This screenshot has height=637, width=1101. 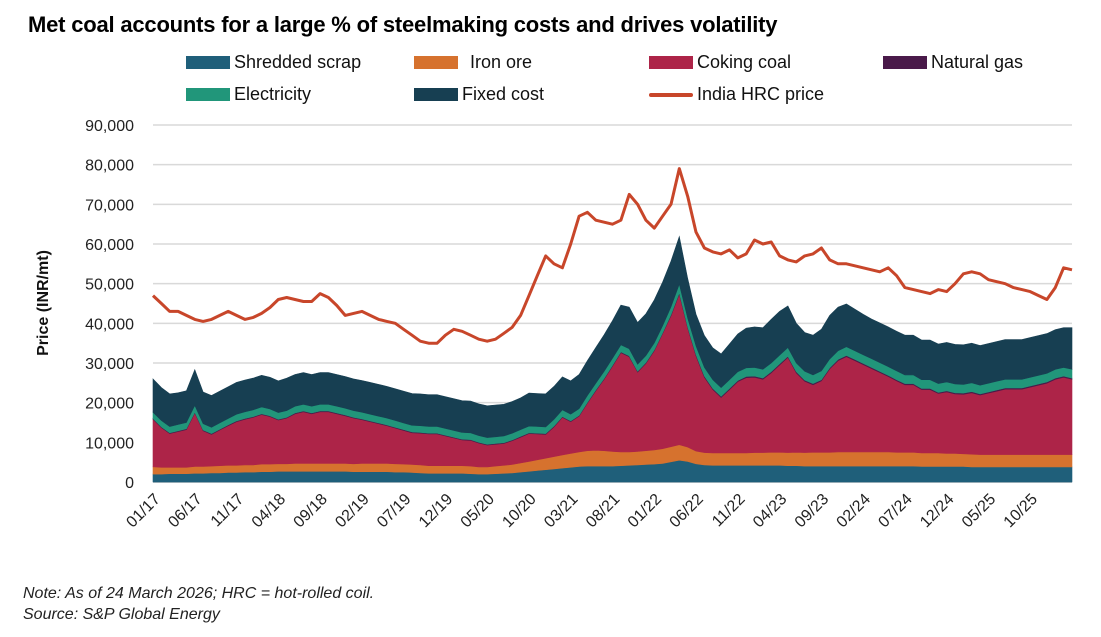 What do you see at coordinates (121, 614) in the screenshot?
I see `source-text: Source: S&P Global Energy` at bounding box center [121, 614].